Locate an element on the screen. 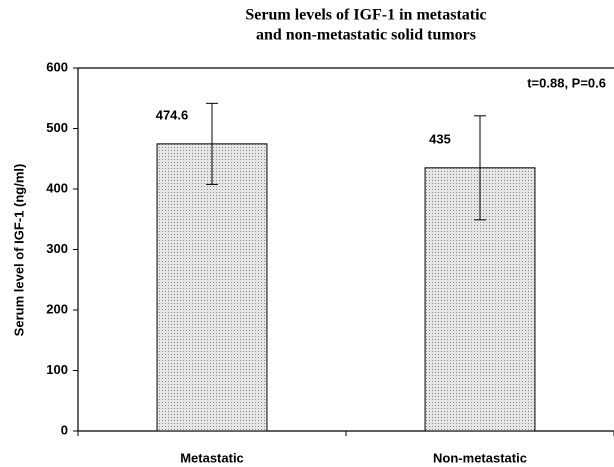 This screenshot has height=467, width=614. data-label: 474.6 is located at coordinates (172, 114).